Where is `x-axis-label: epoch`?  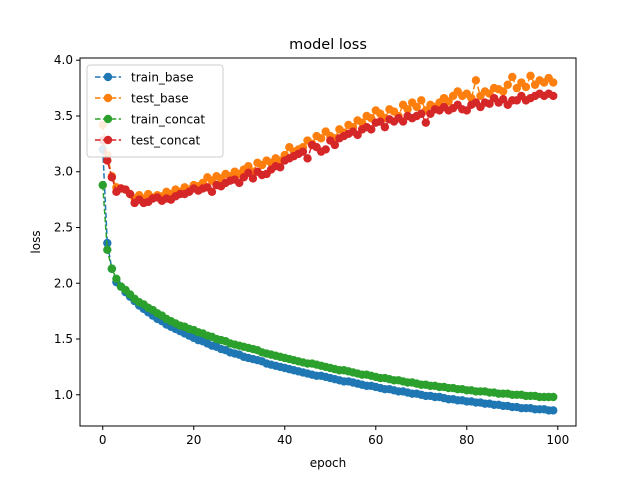 x-axis-label: epoch is located at coordinates (328, 463).